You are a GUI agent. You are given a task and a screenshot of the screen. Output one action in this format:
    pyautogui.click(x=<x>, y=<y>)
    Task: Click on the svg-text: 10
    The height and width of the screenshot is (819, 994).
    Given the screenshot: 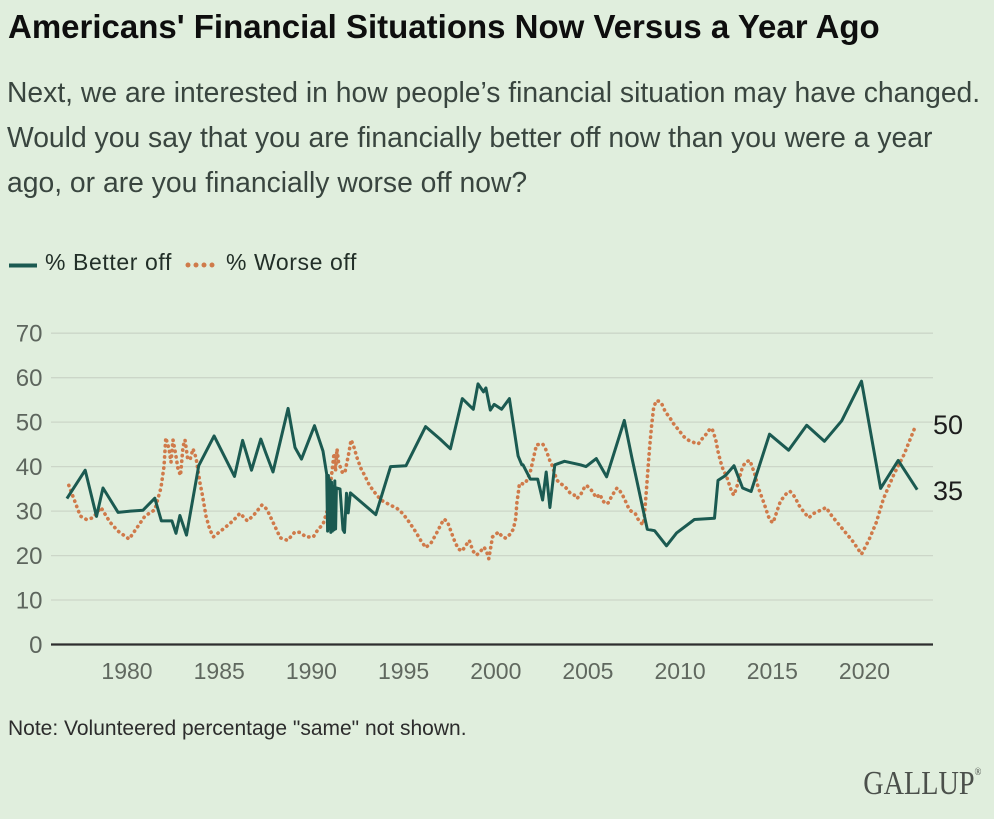 What is the action you would take?
    pyautogui.click(x=29, y=601)
    